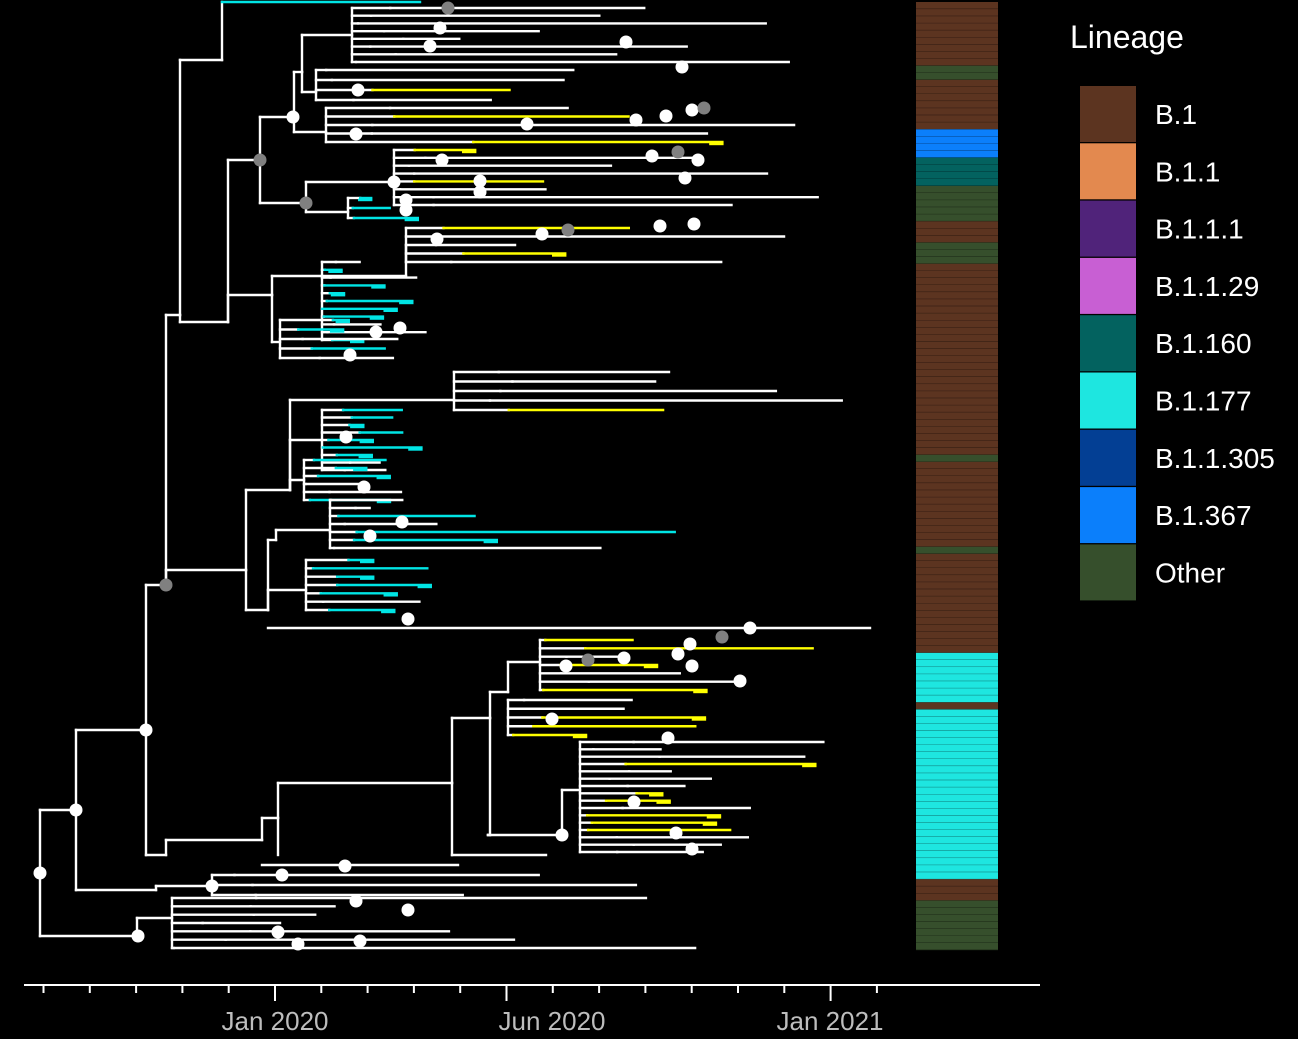 Image resolution: width=1298 pixels, height=1039 pixels. What do you see at coordinates (1203, 401) in the screenshot?
I see `legend-label: B.1.177` at bounding box center [1203, 401].